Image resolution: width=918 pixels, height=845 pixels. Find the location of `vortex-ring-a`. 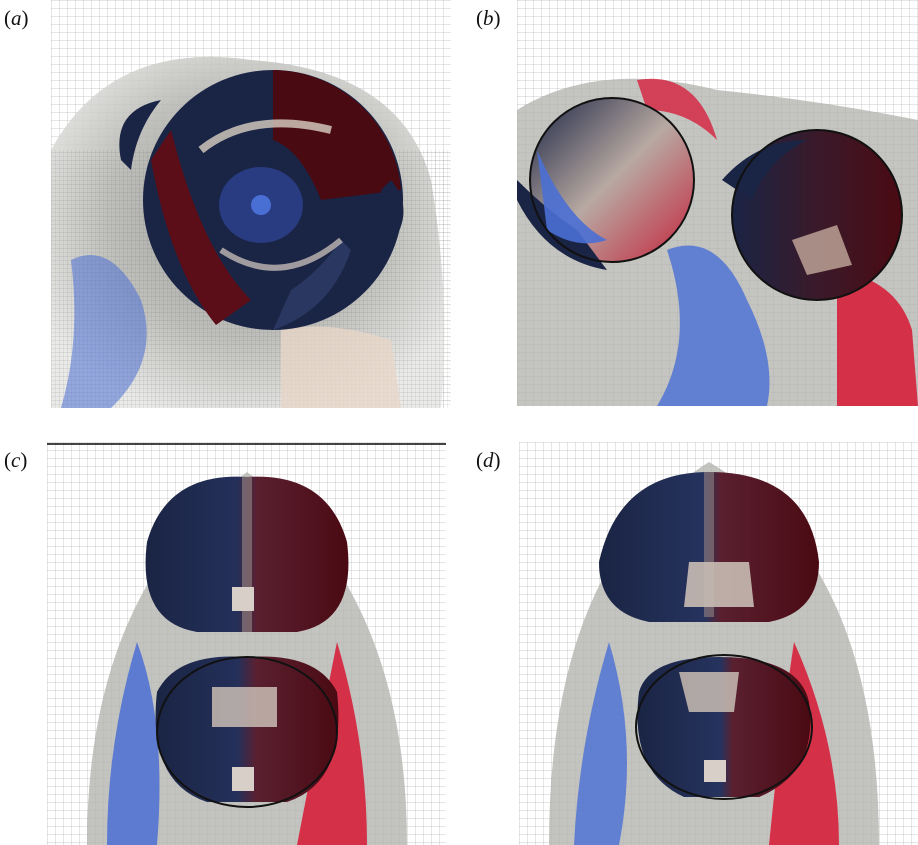

vortex-ring-a is located at coordinates (273, 200).